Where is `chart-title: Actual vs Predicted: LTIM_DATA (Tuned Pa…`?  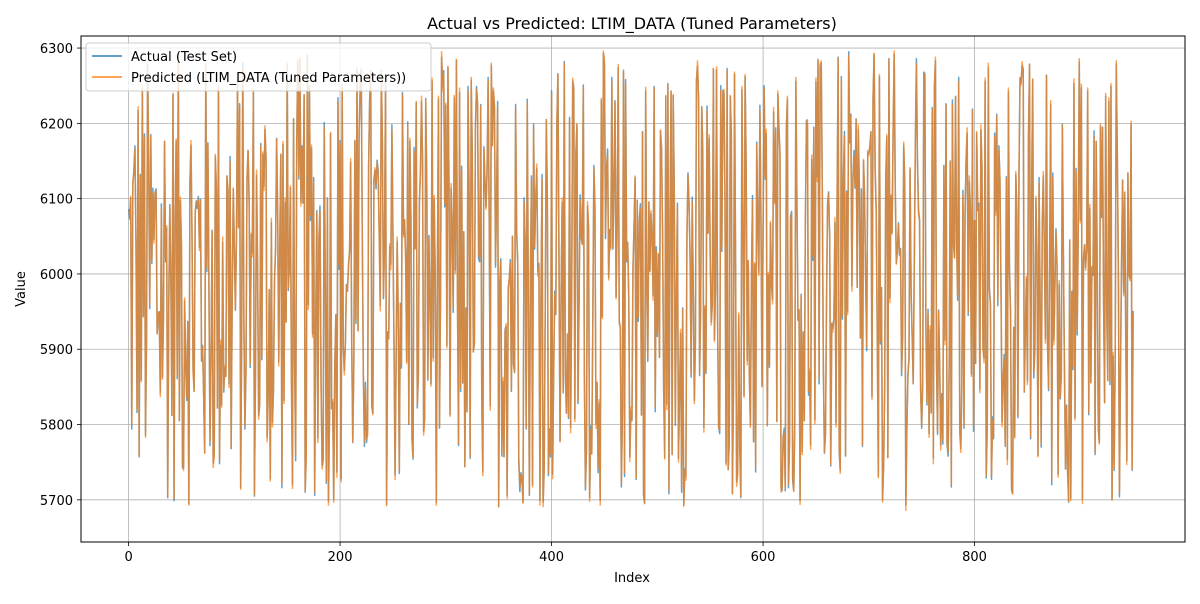 chart-title: Actual vs Predicted: LTIM_DATA (Tuned Pa… is located at coordinates (632, 24).